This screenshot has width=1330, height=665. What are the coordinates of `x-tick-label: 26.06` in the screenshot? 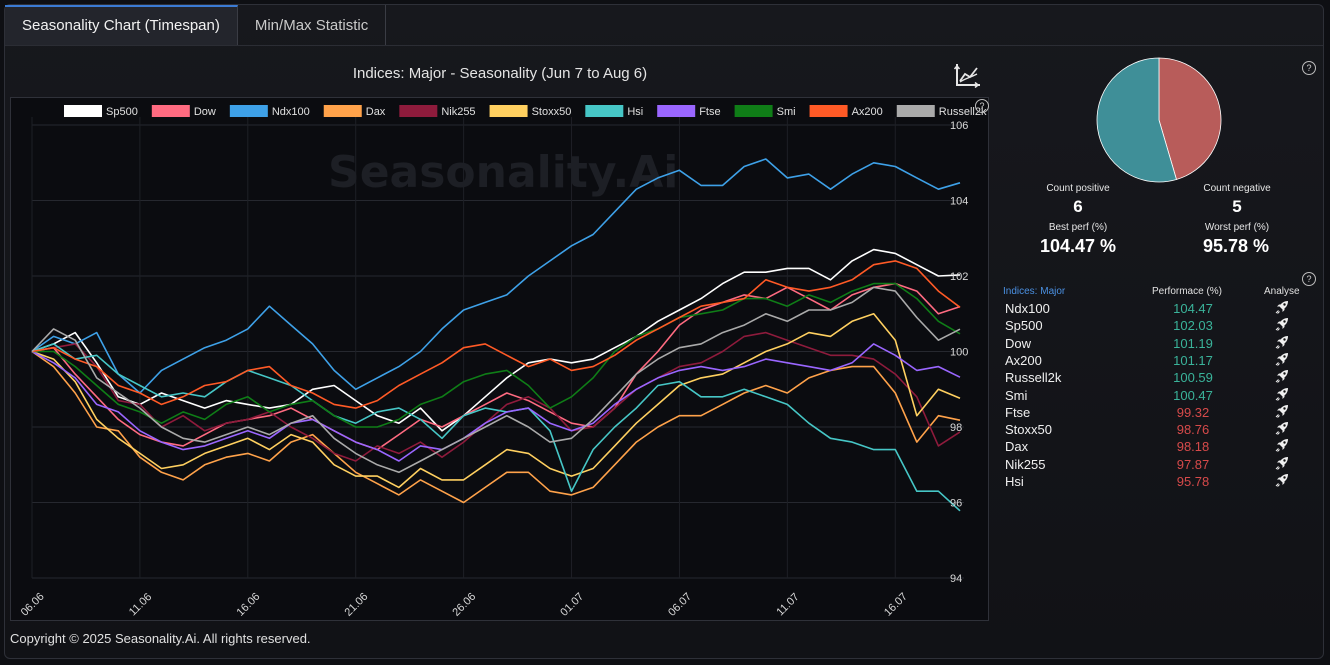 It's located at (464, 605).